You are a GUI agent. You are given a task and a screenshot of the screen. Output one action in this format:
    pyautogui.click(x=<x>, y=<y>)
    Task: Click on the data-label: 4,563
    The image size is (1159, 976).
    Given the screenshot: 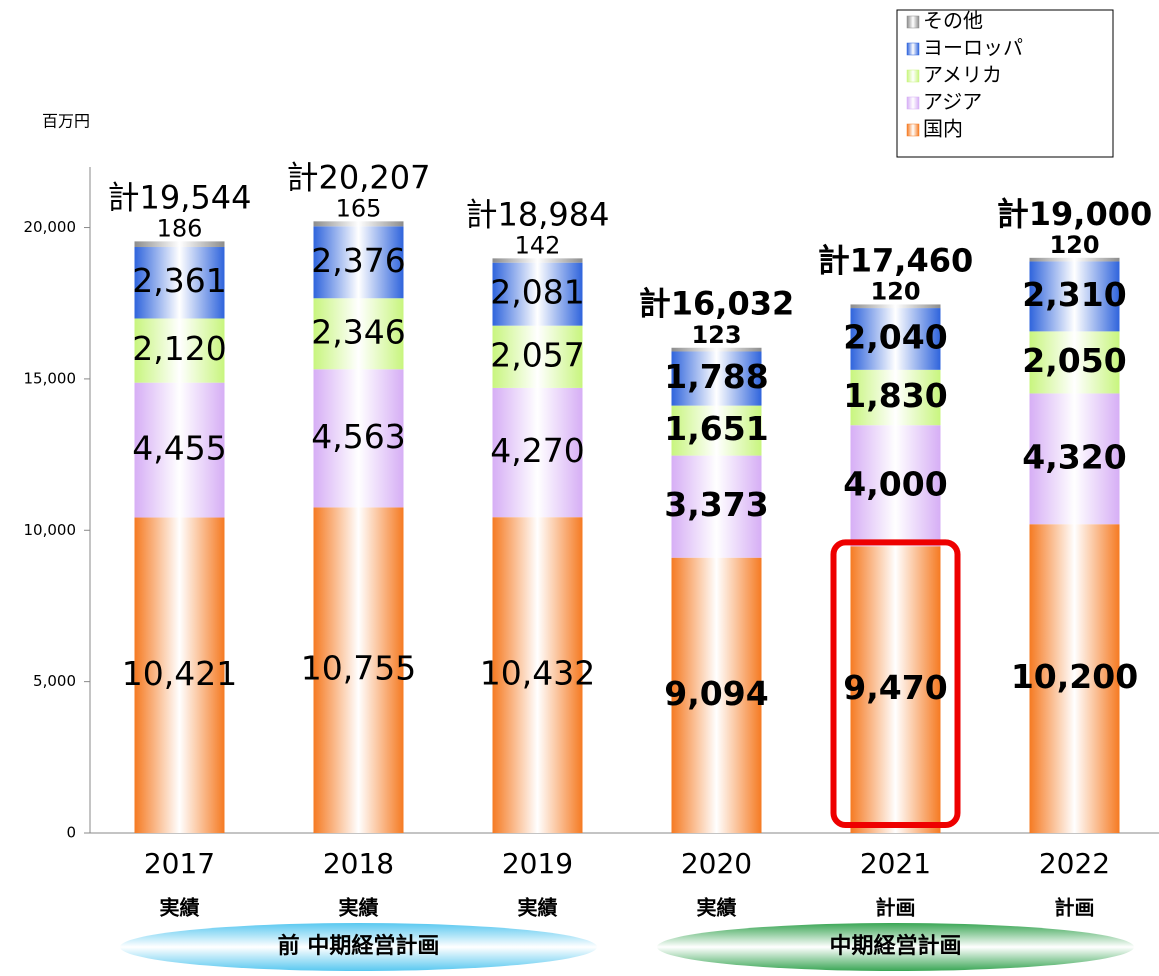 What is the action you would take?
    pyautogui.click(x=358, y=436)
    